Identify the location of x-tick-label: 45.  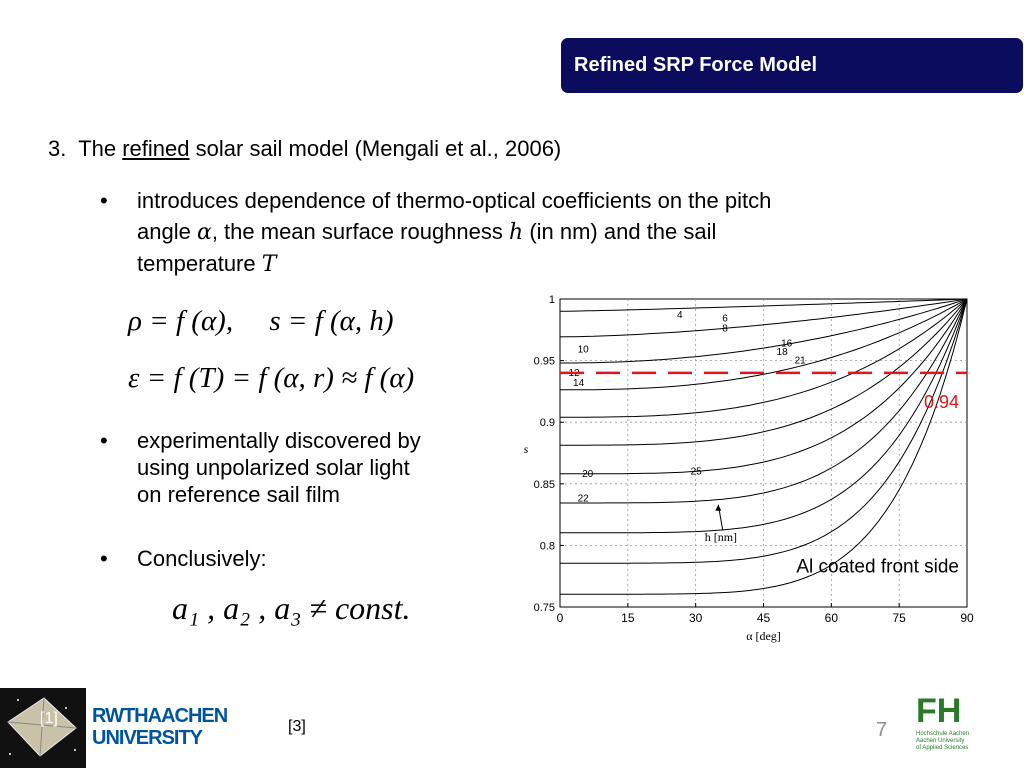
(764, 618).